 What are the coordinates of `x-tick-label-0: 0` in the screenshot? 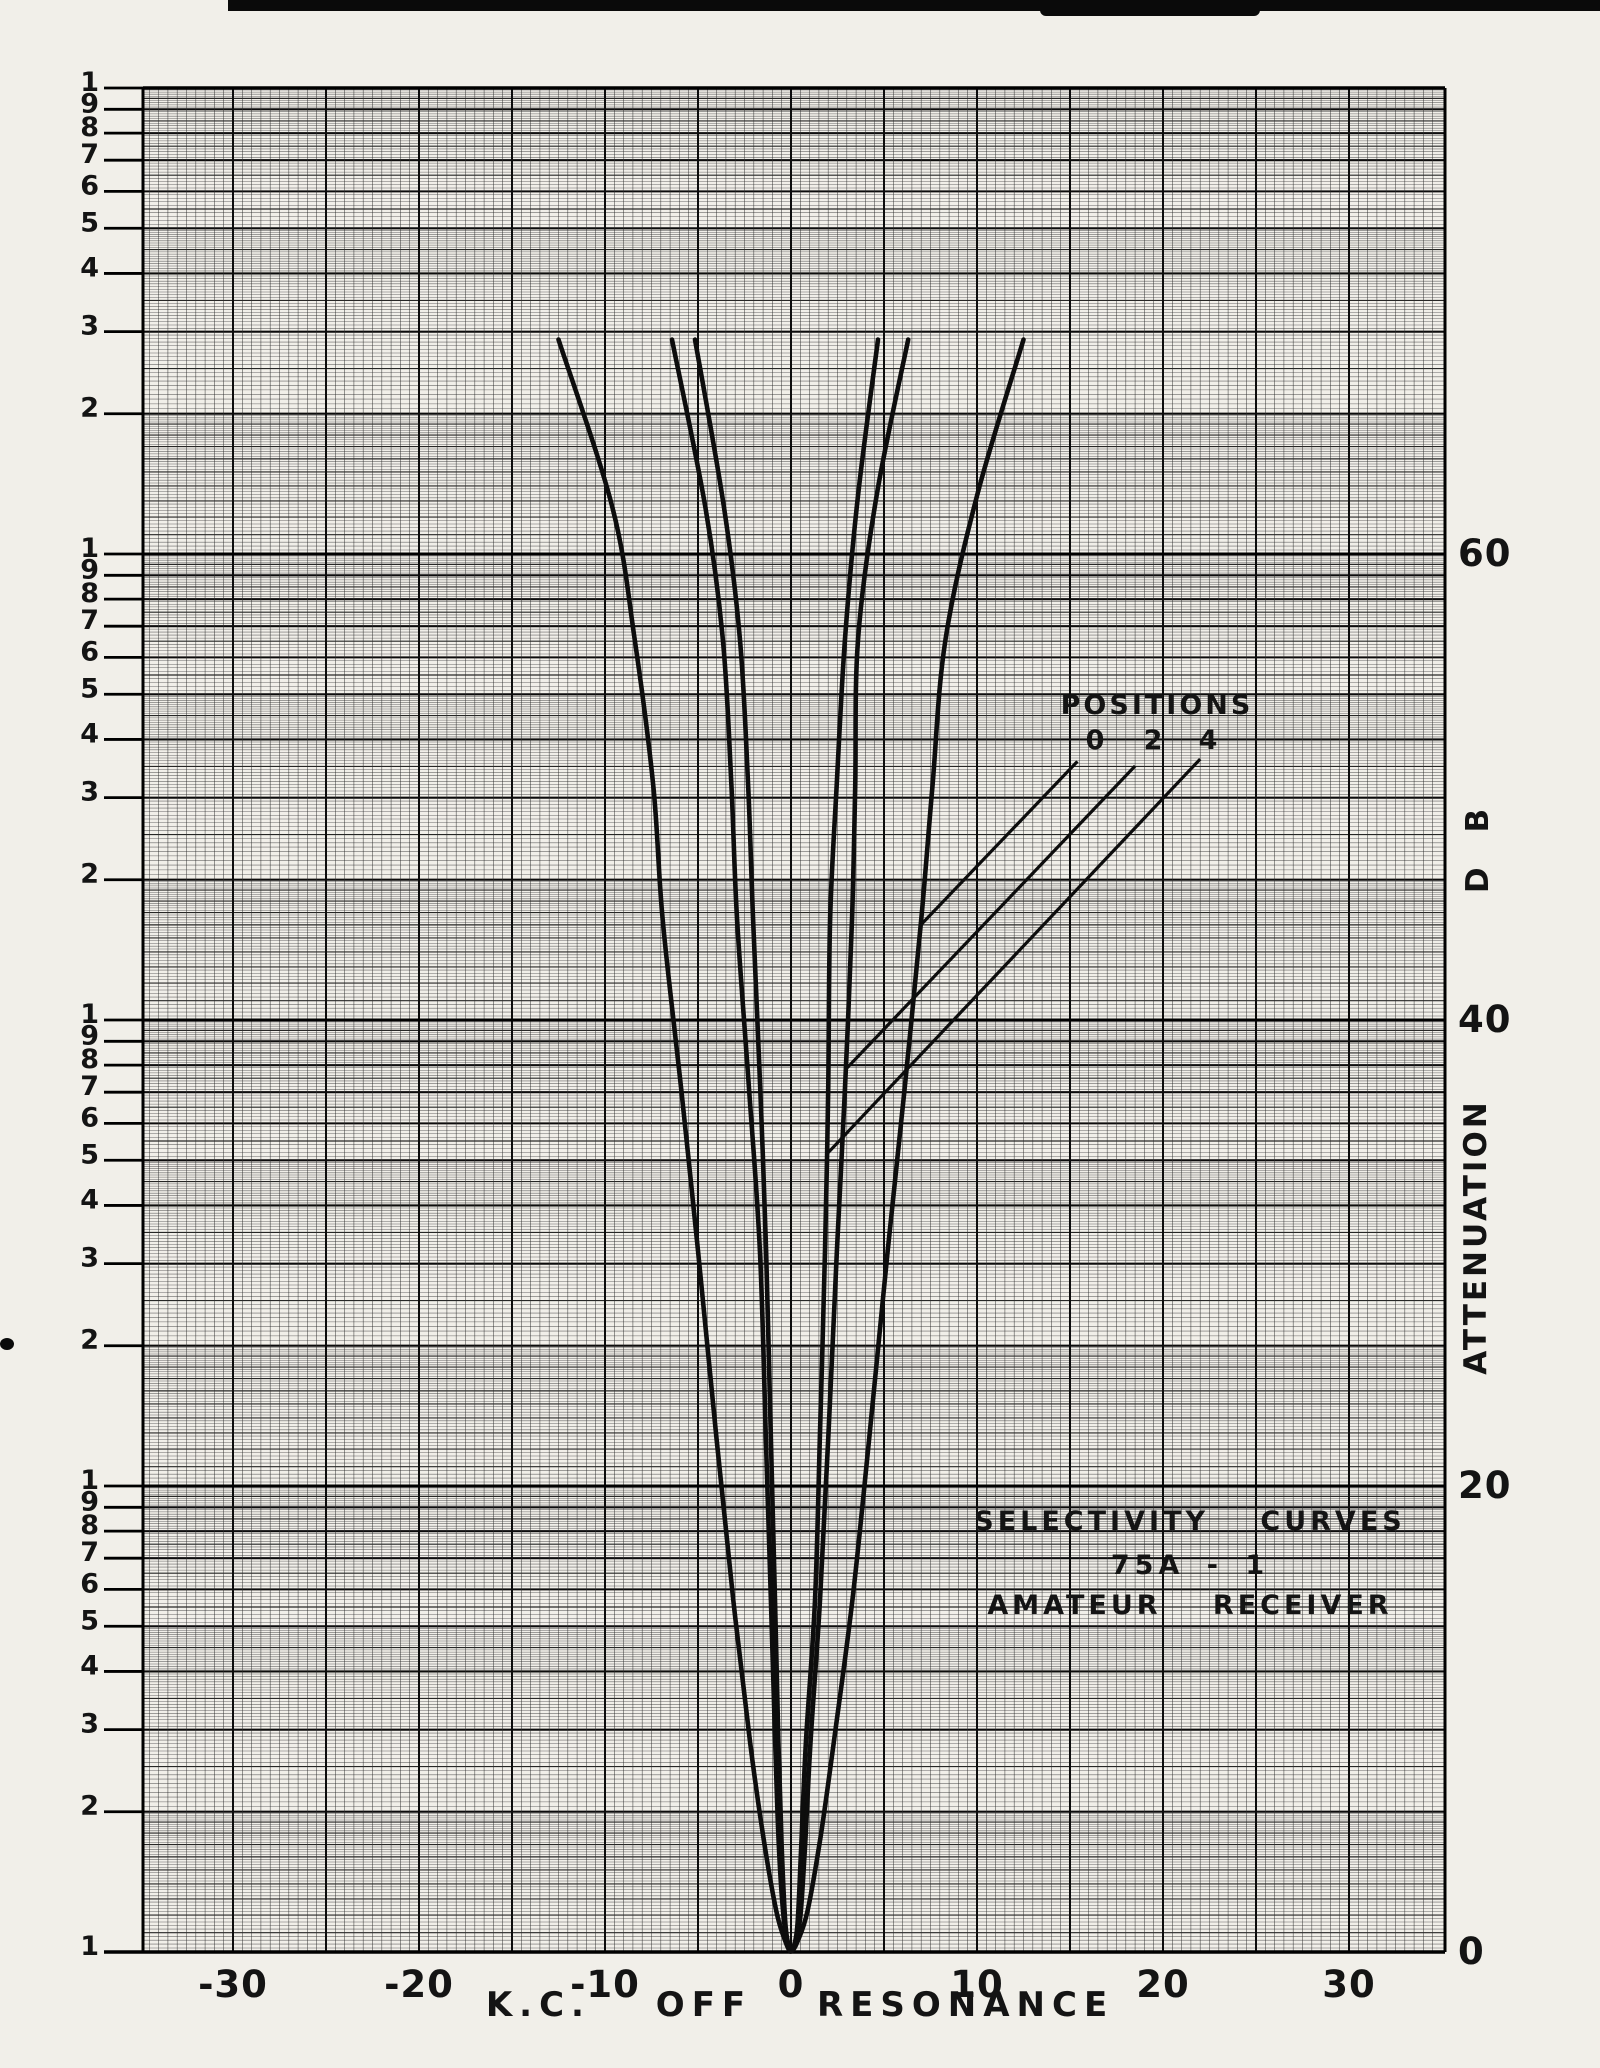 It's located at (791, 1984).